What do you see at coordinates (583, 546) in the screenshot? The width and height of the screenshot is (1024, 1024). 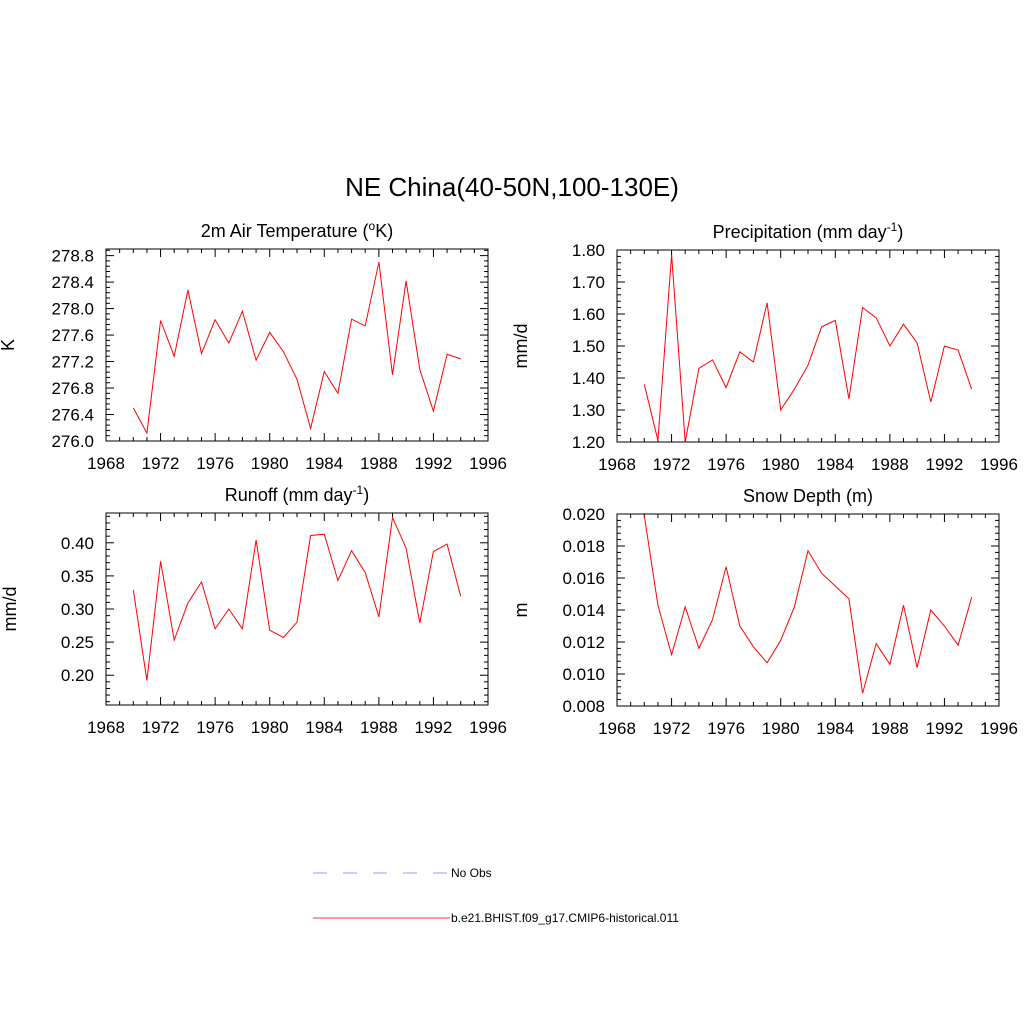 I see `y-tick-label: 0.018` at bounding box center [583, 546].